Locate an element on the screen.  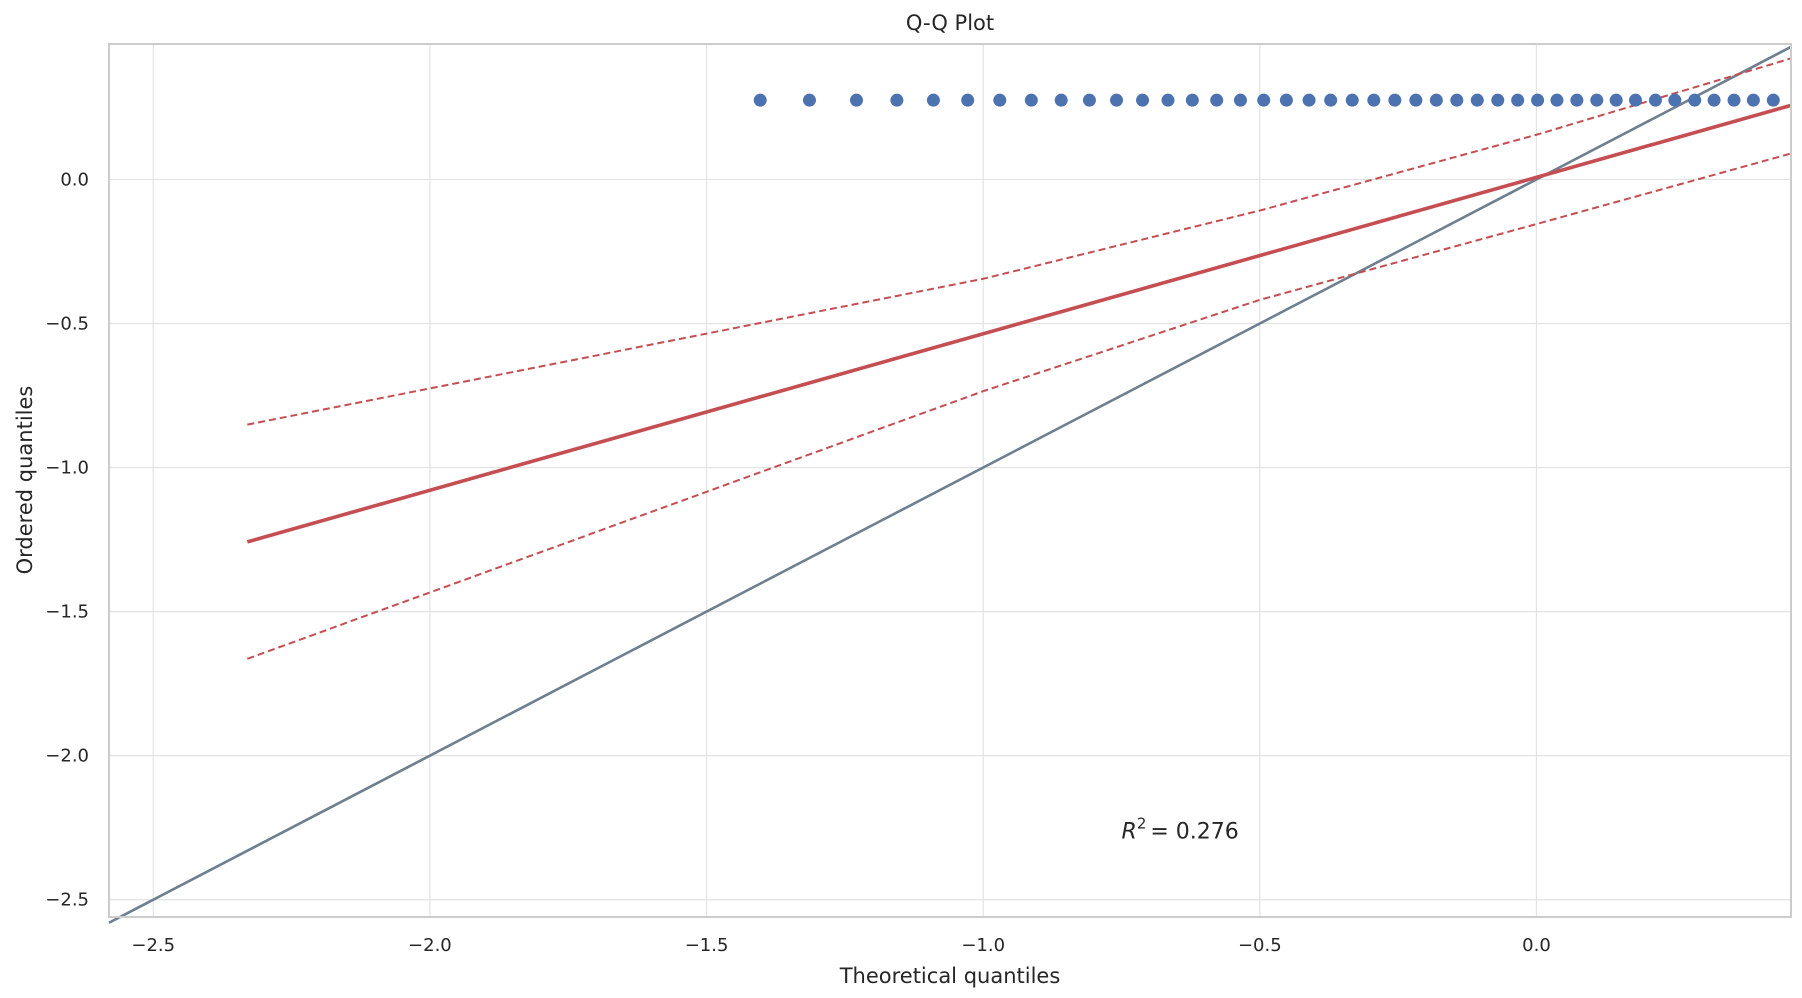
x-tick-labels: −2.5 −2.0 −1.5 −1.0 −0.5 0.0 is located at coordinates (840, 945).